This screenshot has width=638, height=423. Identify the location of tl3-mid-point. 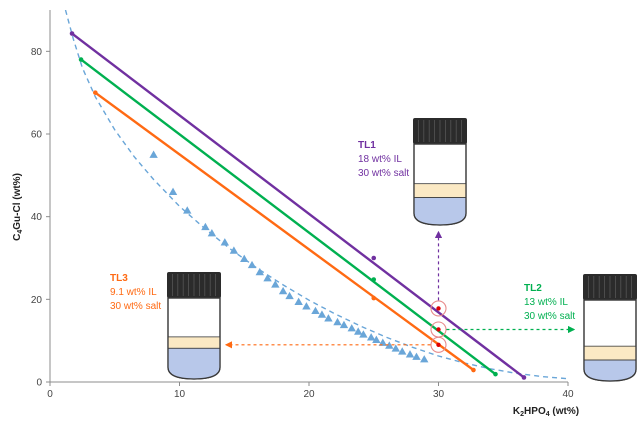
(374, 298).